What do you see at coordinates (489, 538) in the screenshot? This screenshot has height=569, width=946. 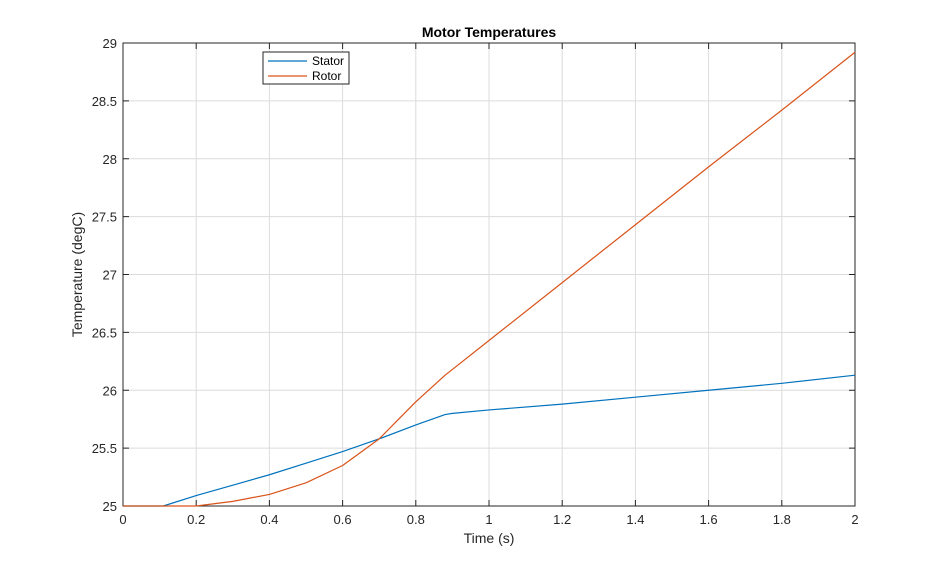 I see `x-axis-label: Time (s)` at bounding box center [489, 538].